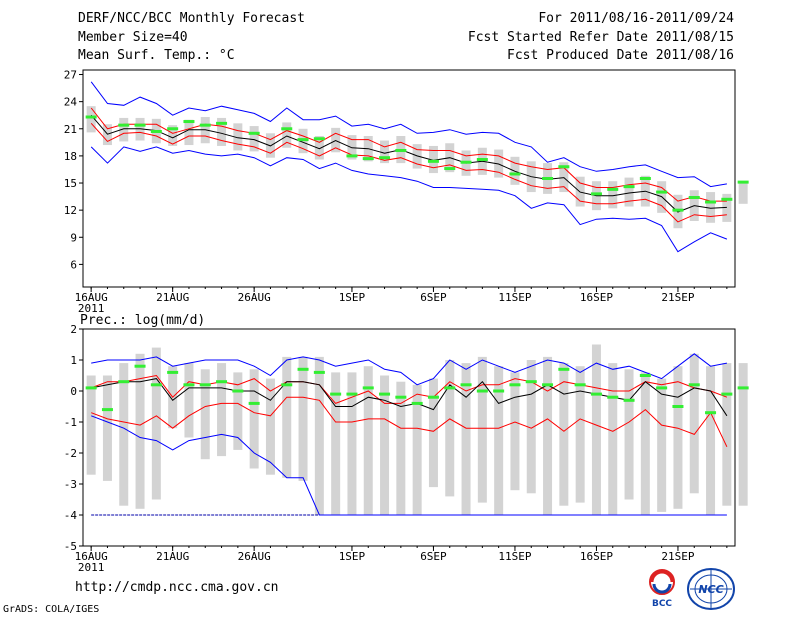  Describe the element at coordinates (636, 18) in the screenshot. I see `forecast-period: For 2011/08/16-2011/09/24` at that location.